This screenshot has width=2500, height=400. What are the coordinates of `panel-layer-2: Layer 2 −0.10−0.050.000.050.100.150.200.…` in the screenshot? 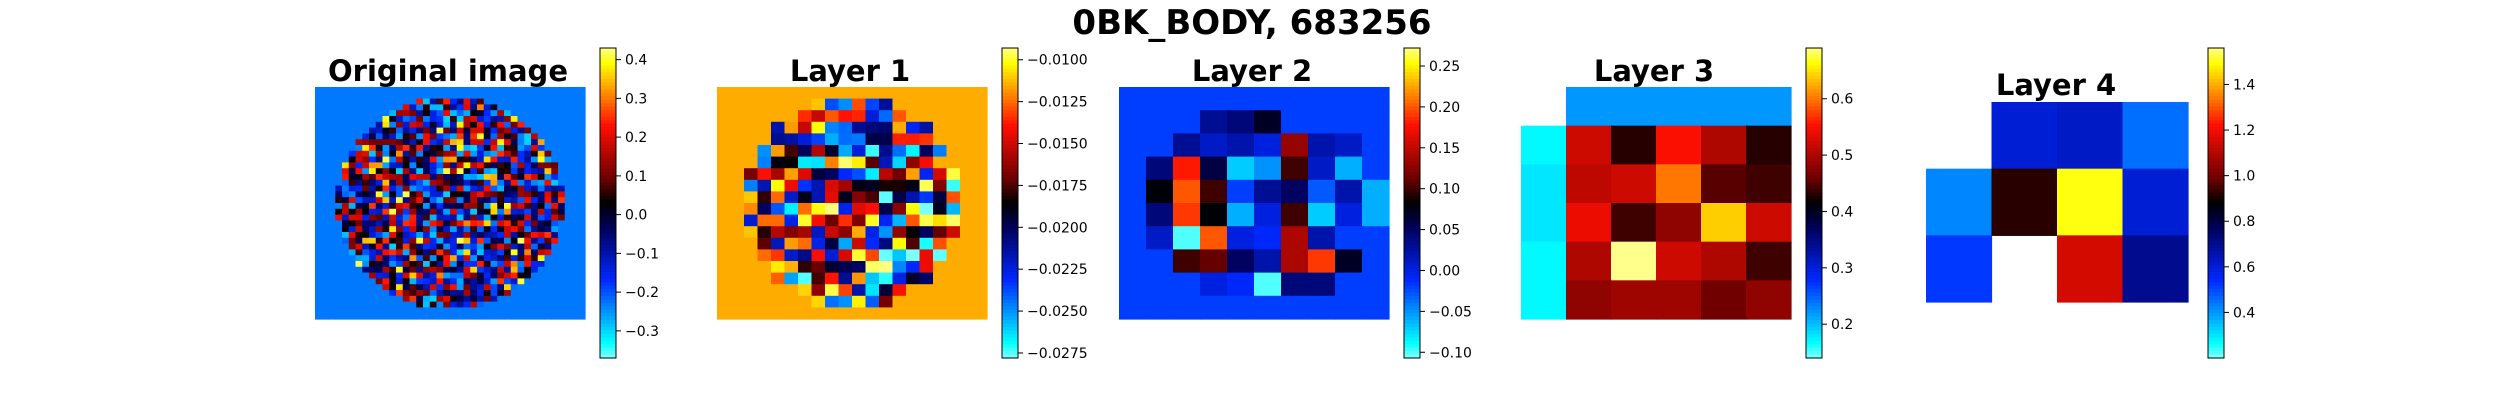 It's located at (1295, 204).